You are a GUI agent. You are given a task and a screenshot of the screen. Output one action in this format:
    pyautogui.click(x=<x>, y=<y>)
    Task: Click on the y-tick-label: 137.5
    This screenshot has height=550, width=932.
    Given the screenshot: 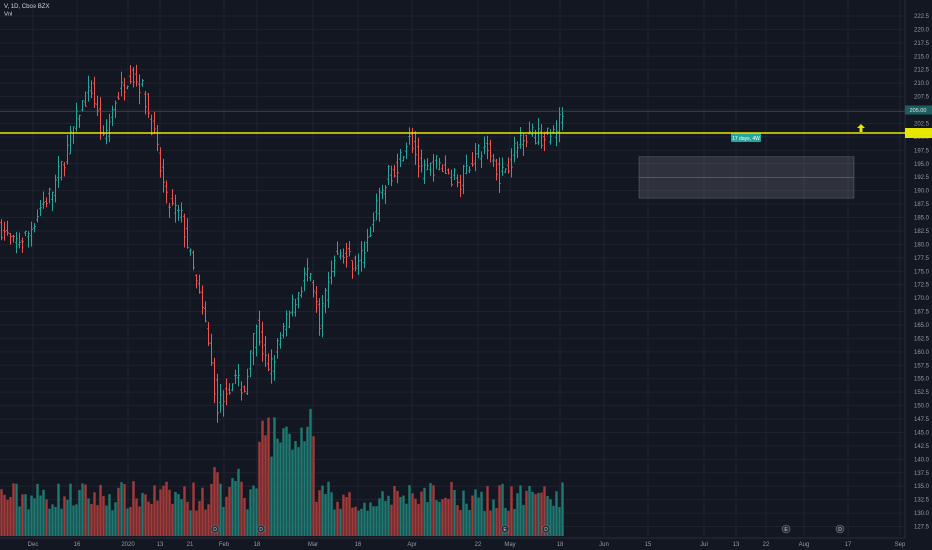 What is the action you would take?
    pyautogui.click(x=922, y=474)
    